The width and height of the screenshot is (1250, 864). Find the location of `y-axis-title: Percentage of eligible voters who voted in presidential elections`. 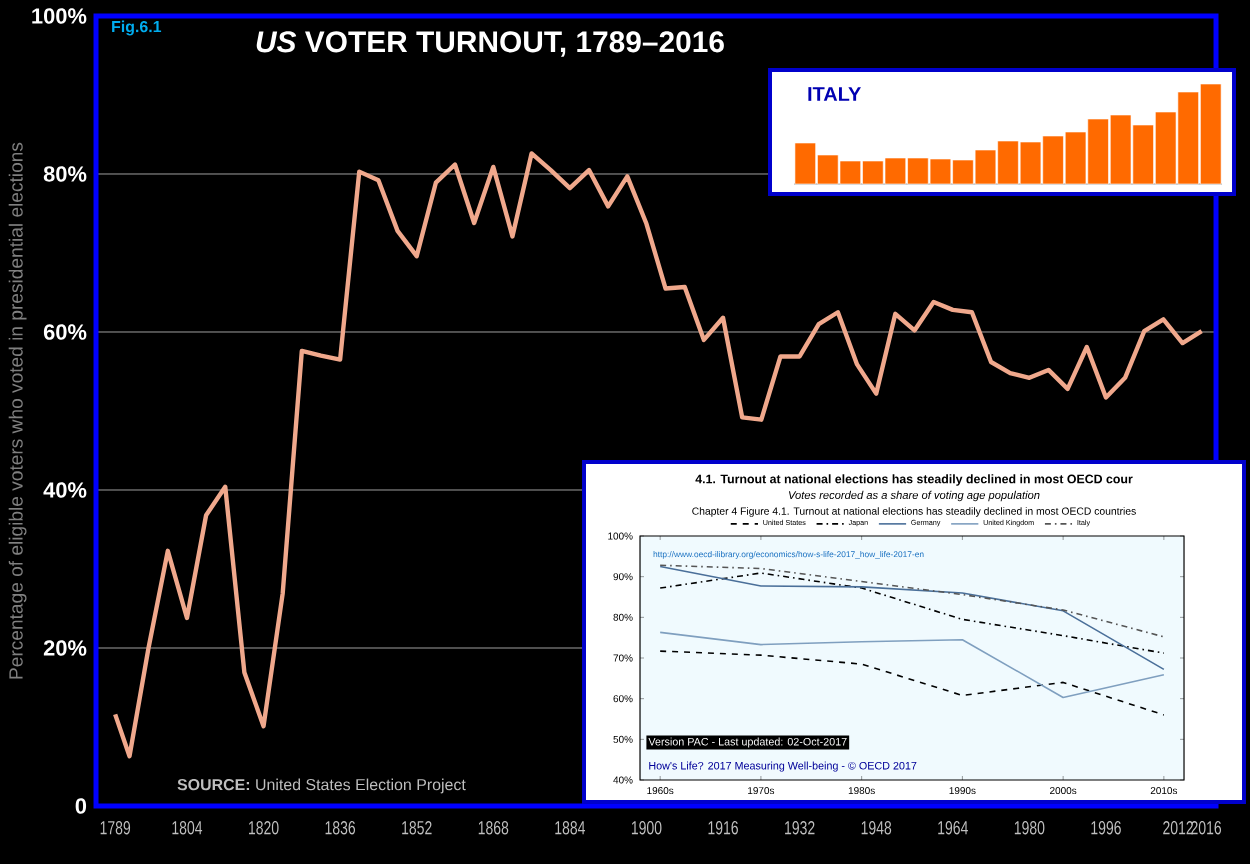

y-axis-title: Percentage of eligible voters who voted in presidential elections is located at coordinates (17, 410).